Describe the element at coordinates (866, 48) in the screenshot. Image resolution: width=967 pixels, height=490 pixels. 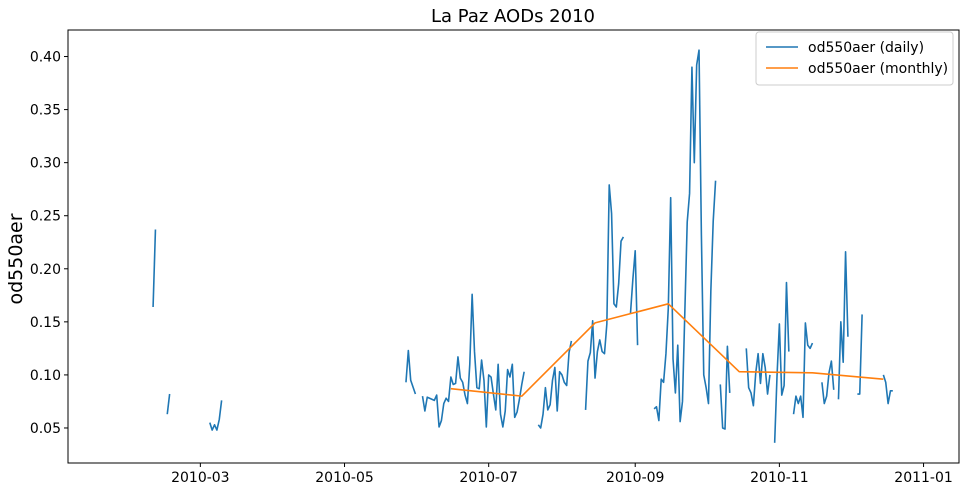
I see `legend-label-daily: od550aer (daily)` at that location.